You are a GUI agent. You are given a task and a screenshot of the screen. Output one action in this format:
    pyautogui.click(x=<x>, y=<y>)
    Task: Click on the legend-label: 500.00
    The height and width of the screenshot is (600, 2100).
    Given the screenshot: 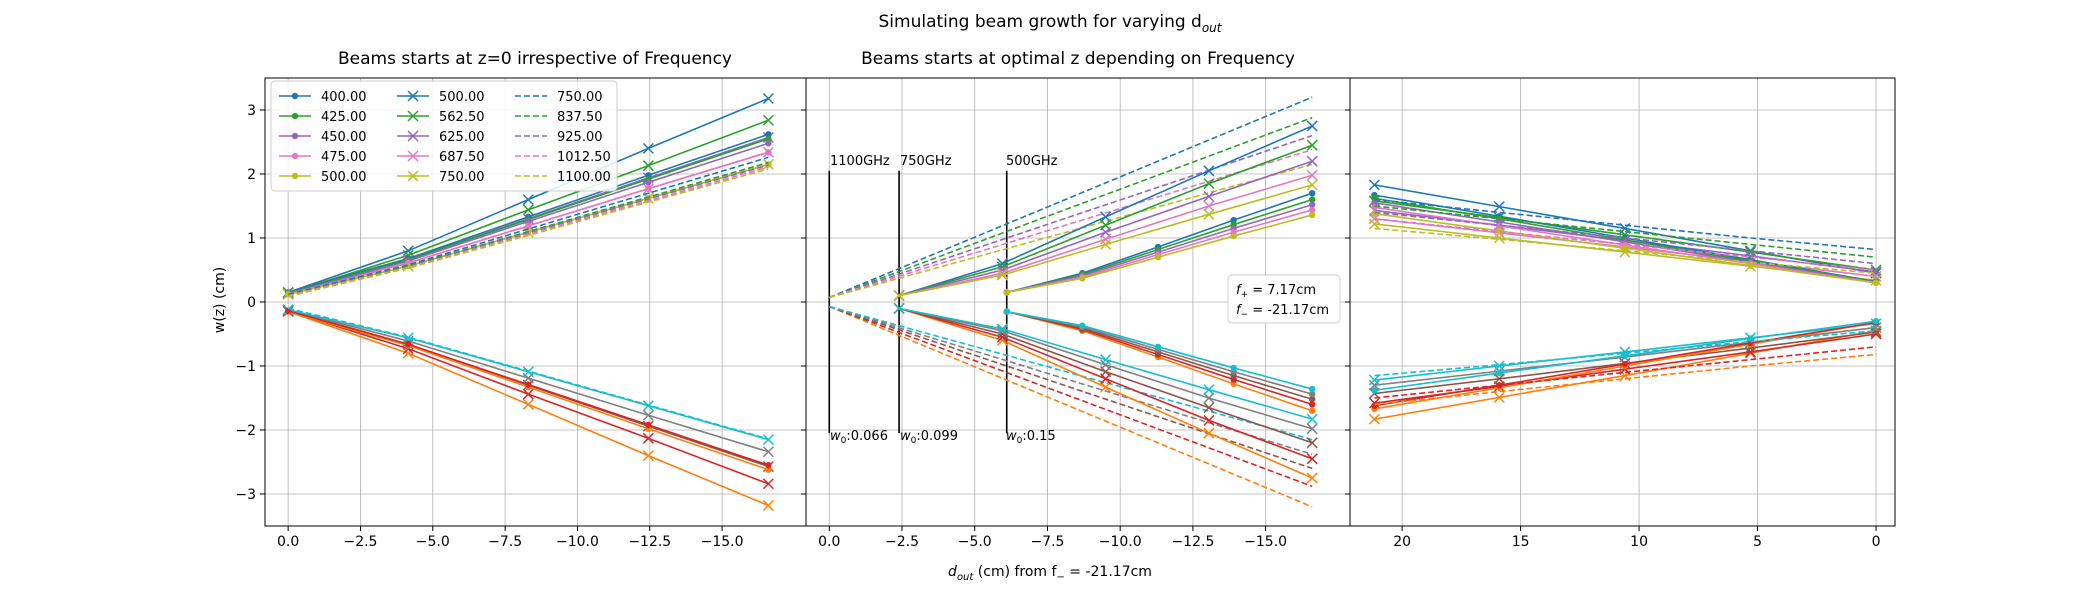 What is the action you would take?
    pyautogui.click(x=344, y=177)
    